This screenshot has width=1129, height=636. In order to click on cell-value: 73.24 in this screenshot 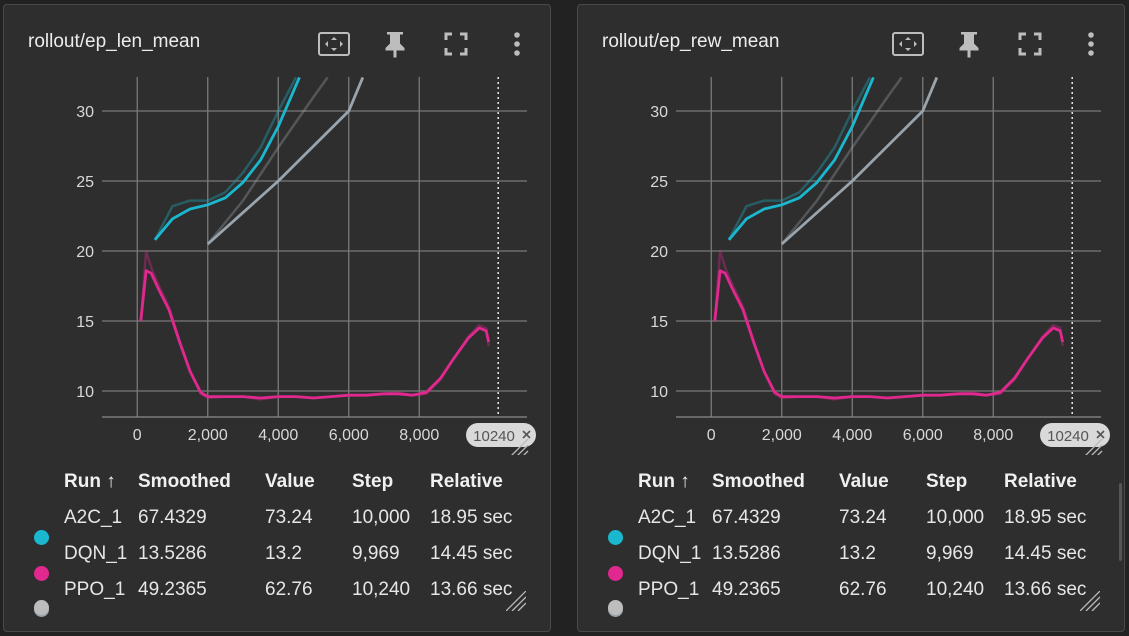, I will do `click(289, 517)`.